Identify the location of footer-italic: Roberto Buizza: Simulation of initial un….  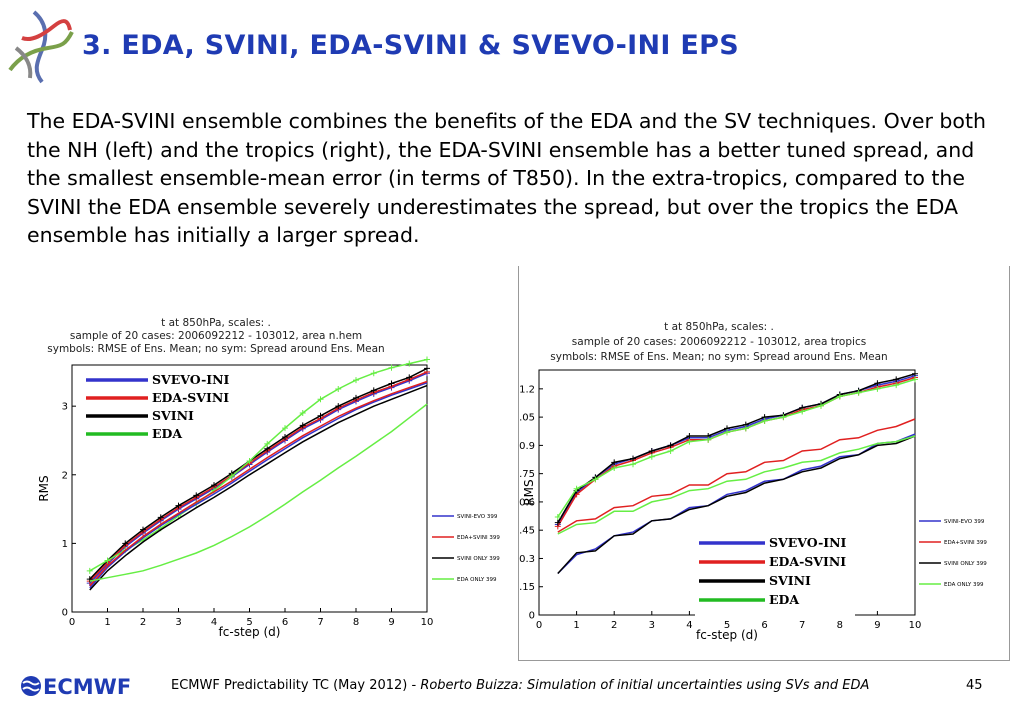
(645, 685).